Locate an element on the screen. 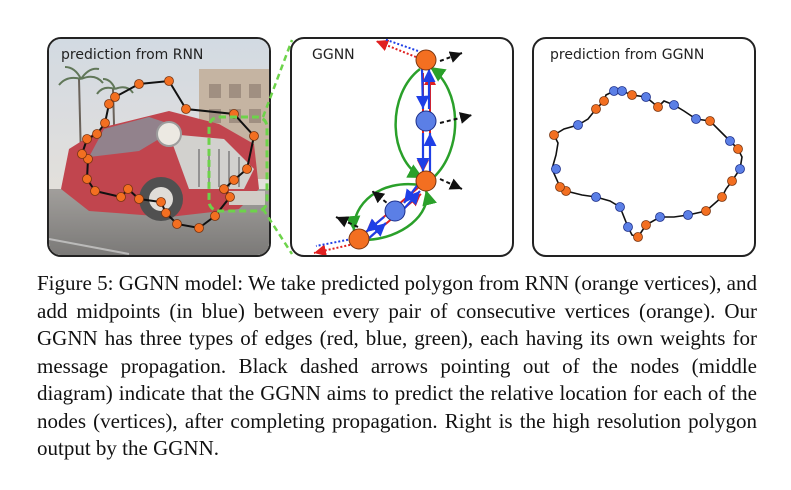 The height and width of the screenshot is (490, 791). ggnn-midpoint-nodes is located at coordinates (410, 166).